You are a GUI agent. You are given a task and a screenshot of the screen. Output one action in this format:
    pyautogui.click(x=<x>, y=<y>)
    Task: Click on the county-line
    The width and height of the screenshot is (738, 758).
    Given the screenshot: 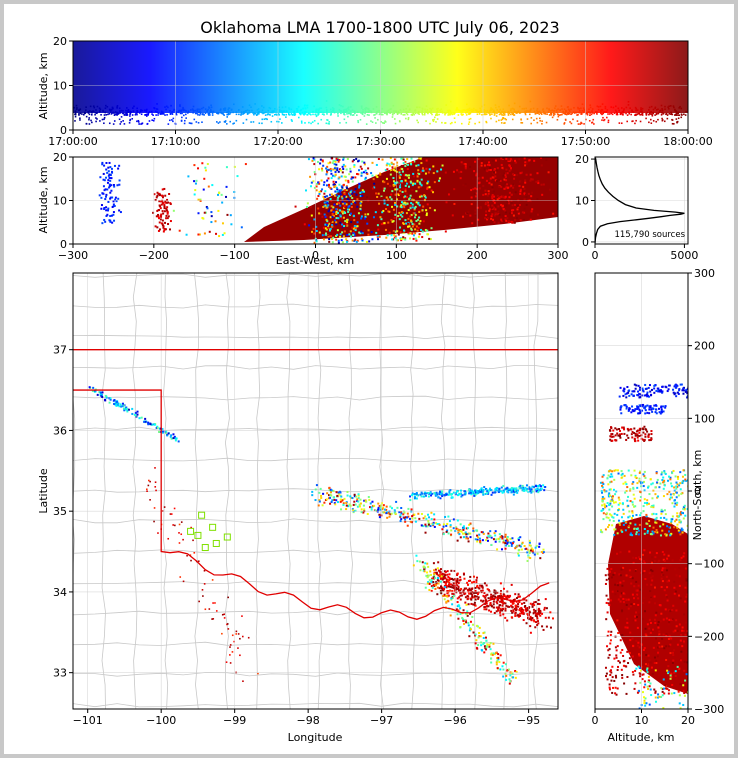 What is the action you would take?
    pyautogui.click(x=227, y=491)
    